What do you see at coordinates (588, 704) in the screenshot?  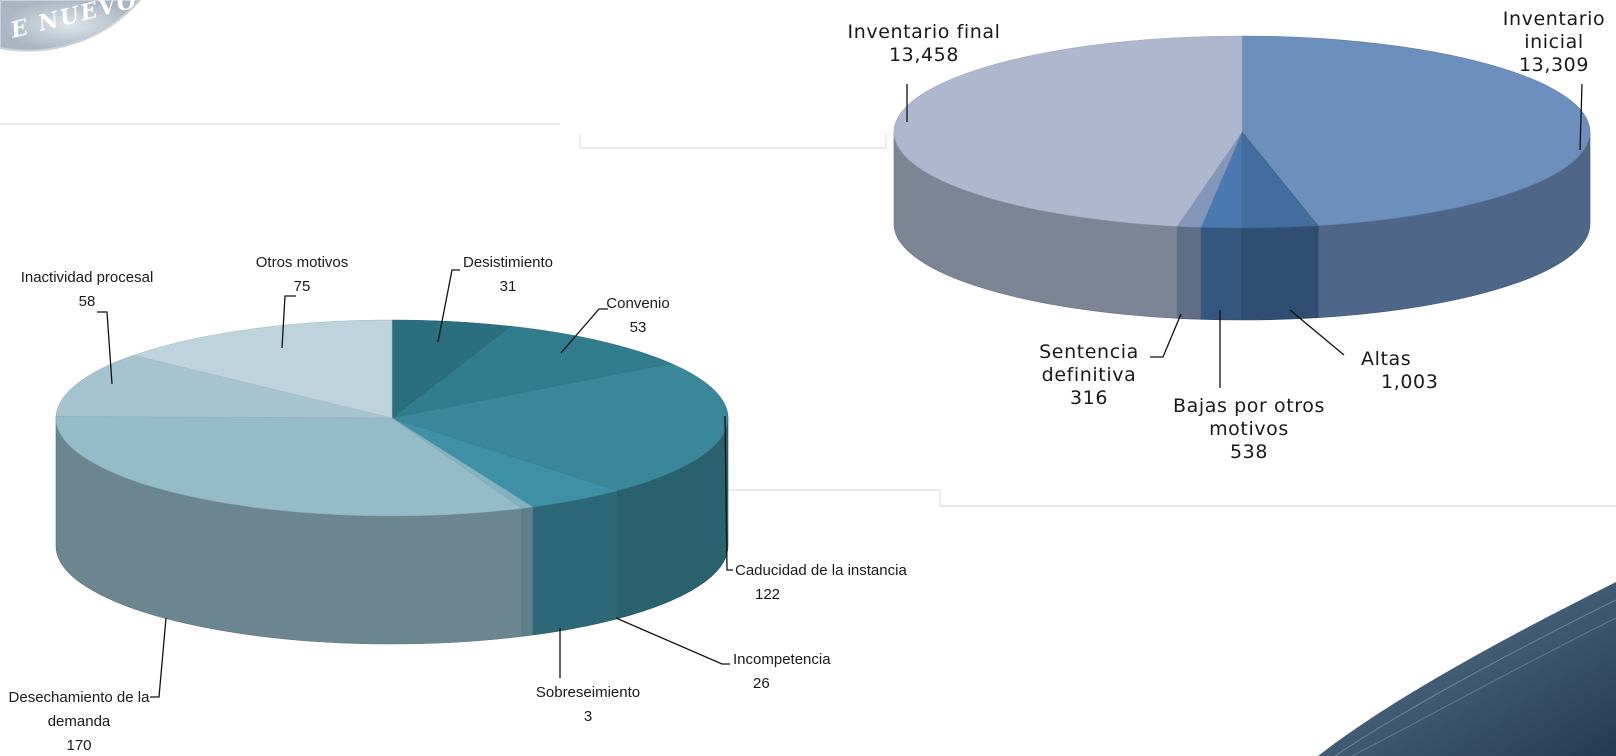 I see `data-label-sobreseimiento: Sobreseimiento 3` at bounding box center [588, 704].